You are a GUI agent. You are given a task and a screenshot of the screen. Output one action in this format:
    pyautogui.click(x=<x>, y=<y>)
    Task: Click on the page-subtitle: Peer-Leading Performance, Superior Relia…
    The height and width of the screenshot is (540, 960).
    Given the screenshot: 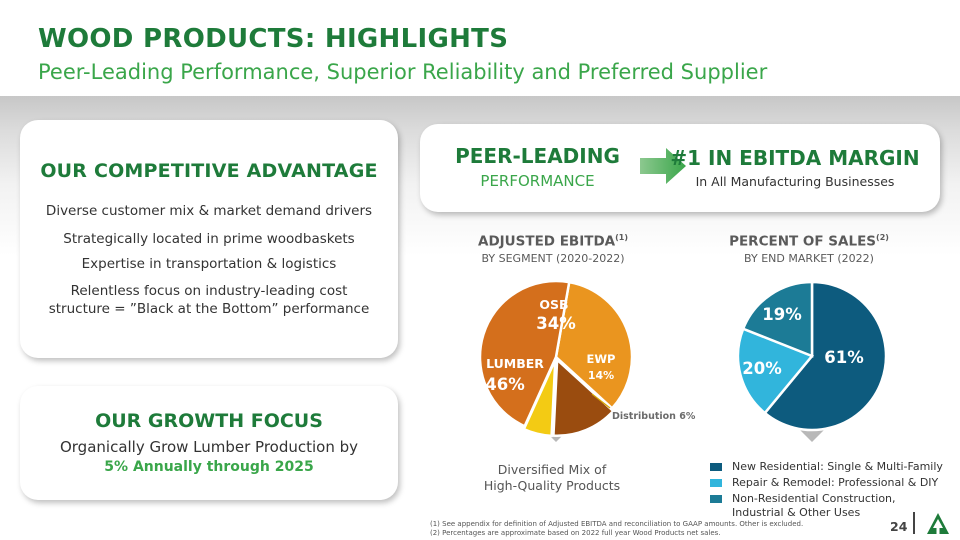 What is the action you would take?
    pyautogui.click(x=403, y=72)
    